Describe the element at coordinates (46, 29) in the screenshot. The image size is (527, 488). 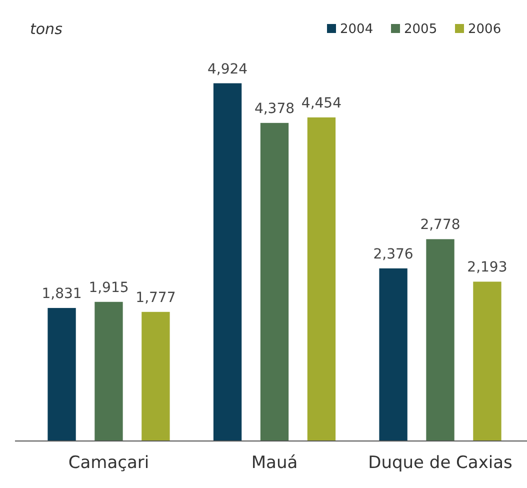
I see `y-axis-title: tons` at that location.